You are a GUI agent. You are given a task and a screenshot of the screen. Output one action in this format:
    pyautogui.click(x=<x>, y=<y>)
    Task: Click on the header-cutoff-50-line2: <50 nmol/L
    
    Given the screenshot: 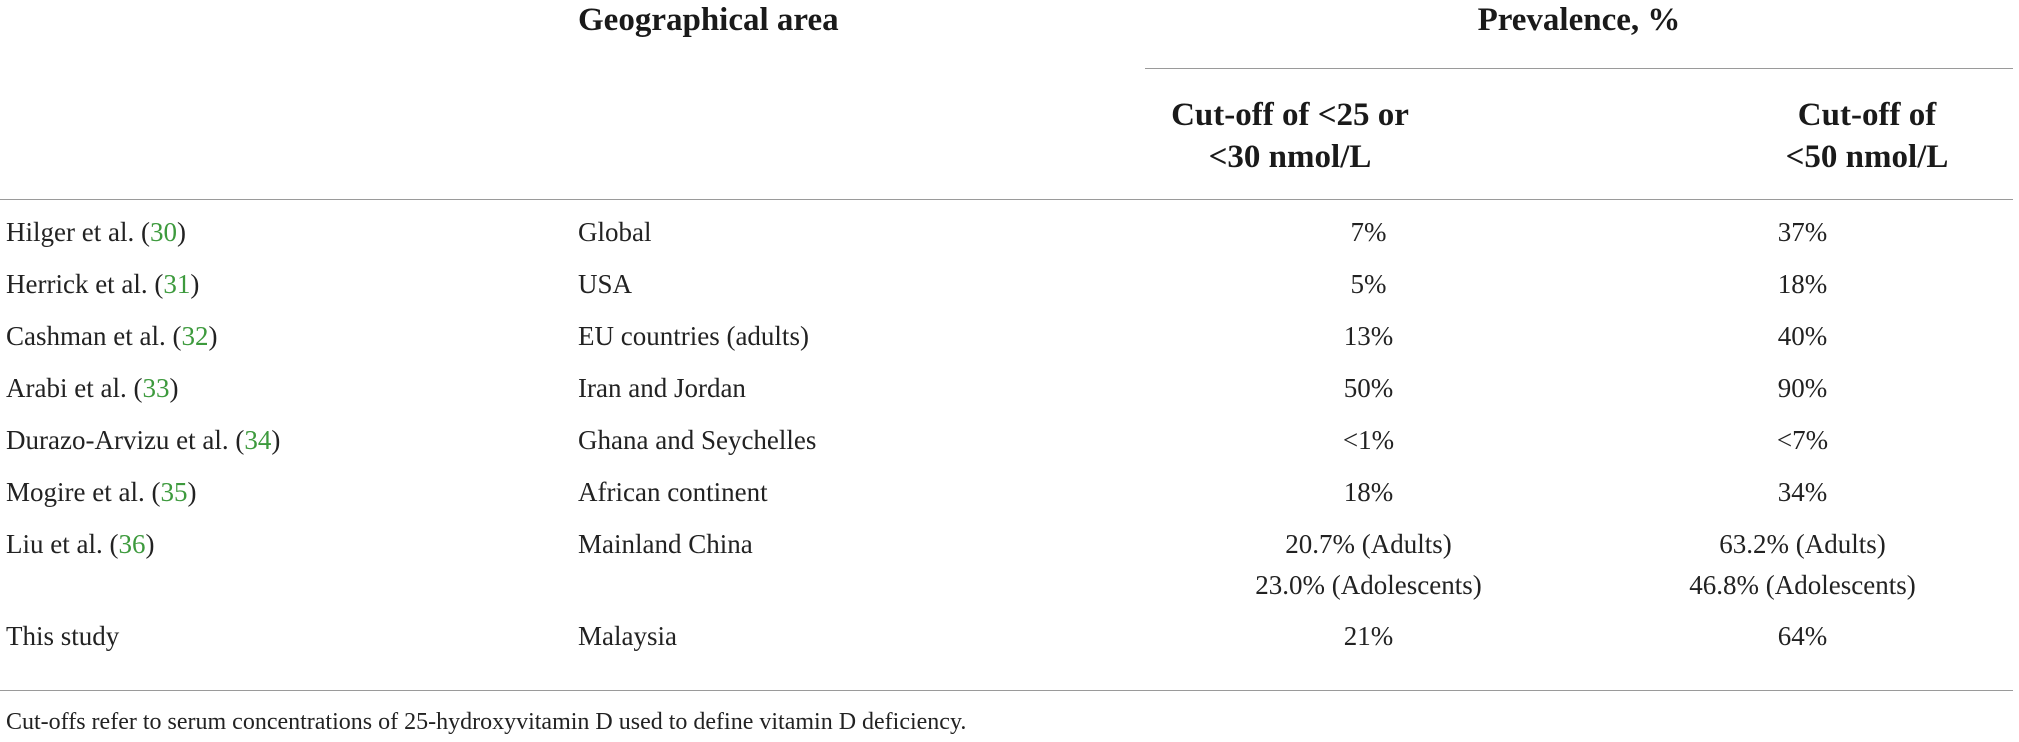 What is the action you would take?
    pyautogui.click(x=1867, y=157)
    